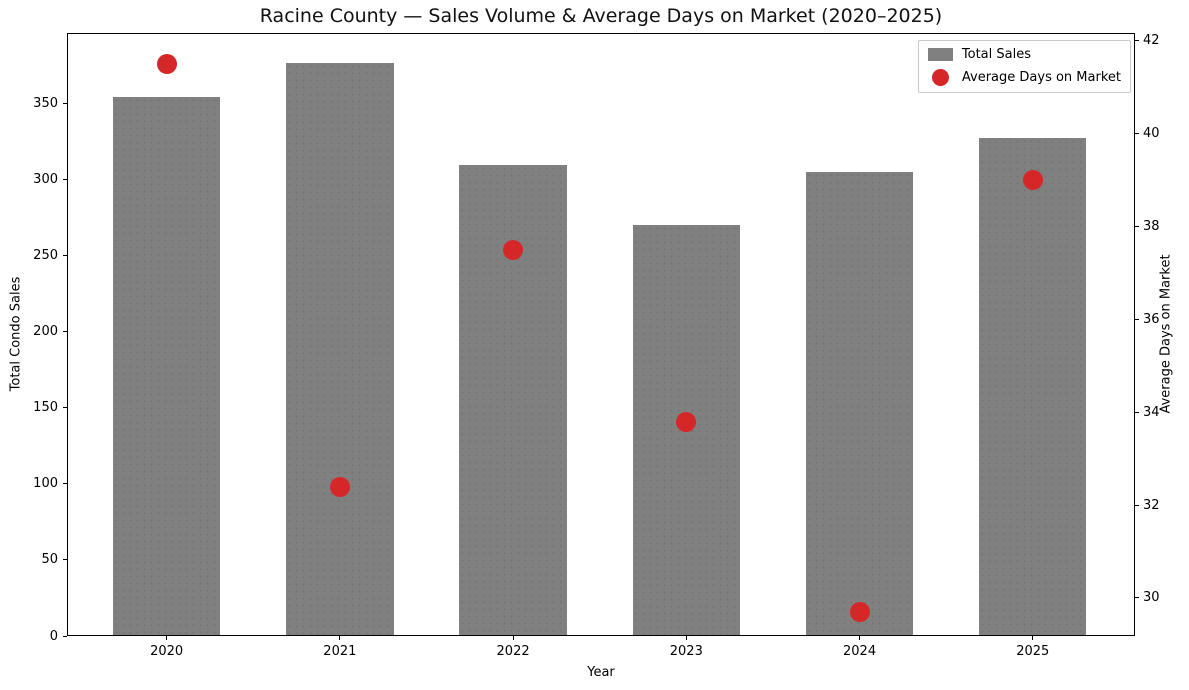 The height and width of the screenshot is (690, 1189). I want to click on scatter-point-2021, so click(339, 486).